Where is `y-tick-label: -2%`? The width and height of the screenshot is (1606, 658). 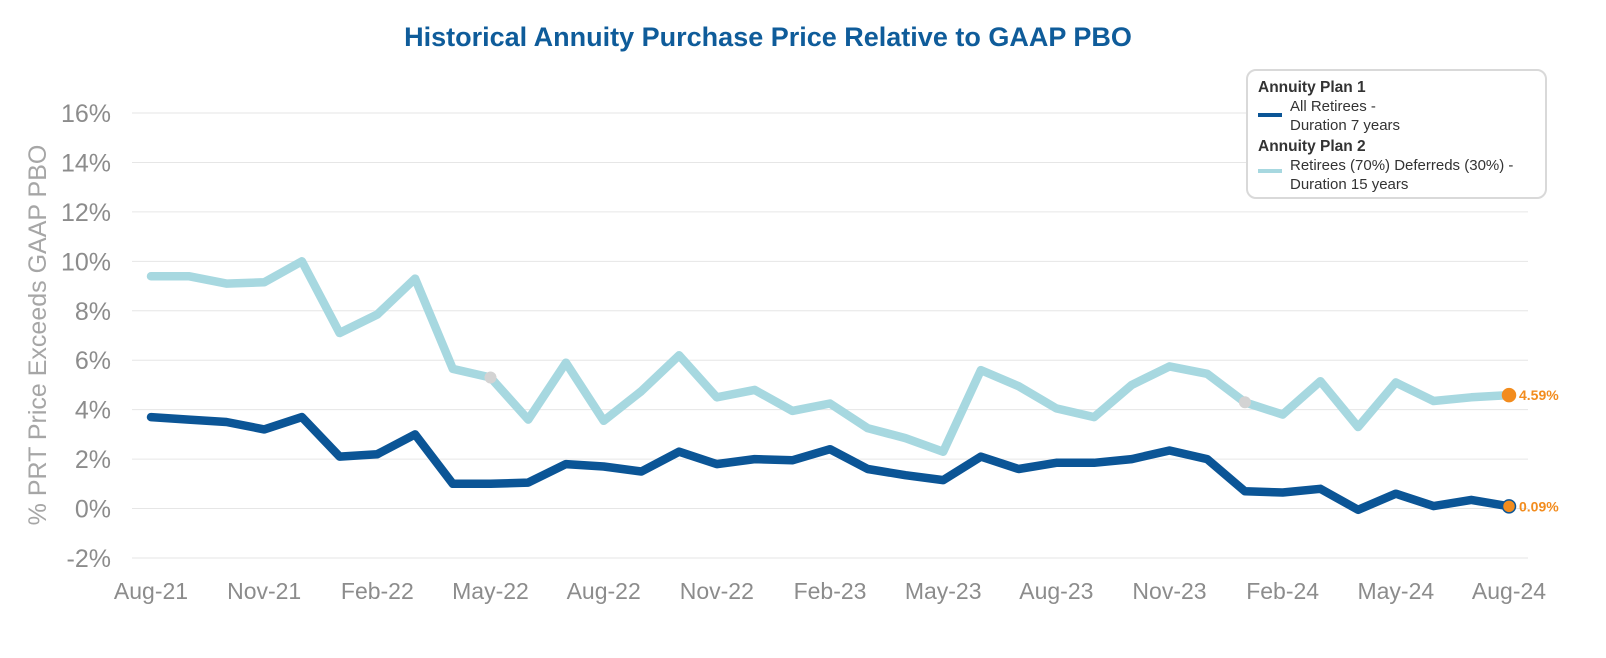 y-tick-label: -2% is located at coordinates (89, 559).